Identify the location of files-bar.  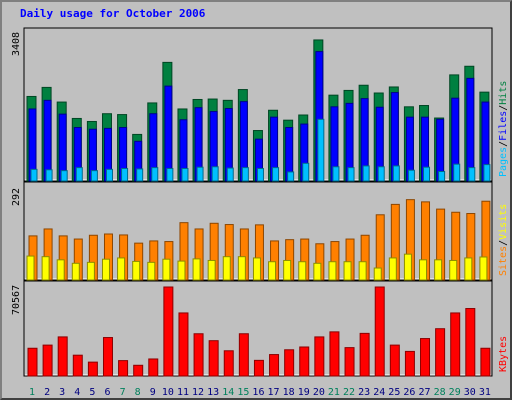
(47, 140).